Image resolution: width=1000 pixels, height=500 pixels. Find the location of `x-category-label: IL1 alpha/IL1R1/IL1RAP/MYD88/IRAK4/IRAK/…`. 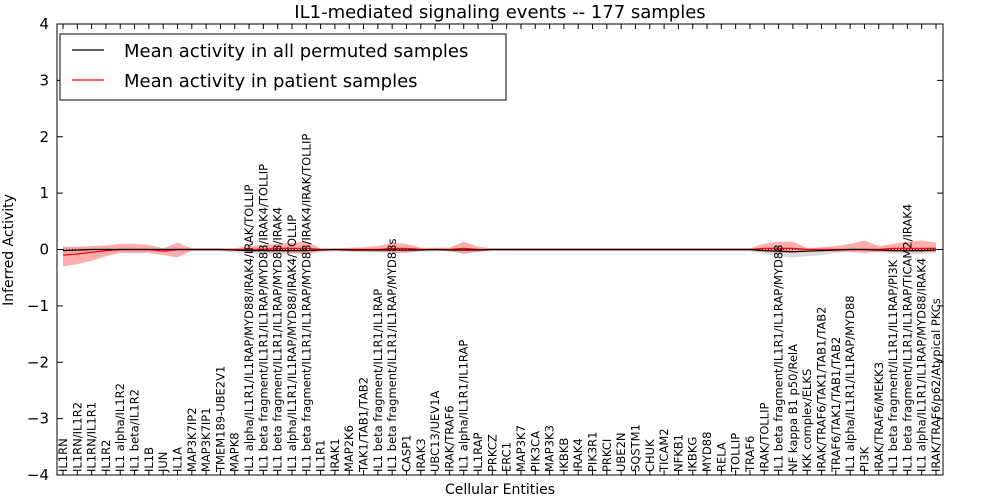

x-category-label: IL1 alpha/IL1R1/IL1RAP/MYD88/IRAK4/IRAK/… is located at coordinates (249, 328).